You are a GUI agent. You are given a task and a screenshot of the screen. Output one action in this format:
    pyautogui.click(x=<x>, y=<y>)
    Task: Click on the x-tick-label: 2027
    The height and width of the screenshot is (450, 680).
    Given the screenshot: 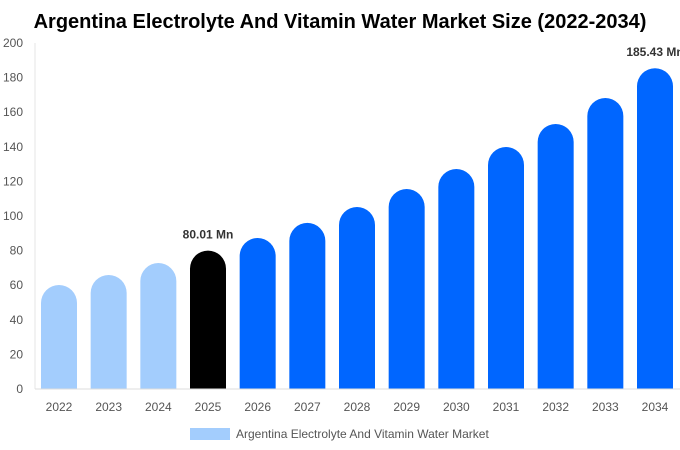 What is the action you would take?
    pyautogui.click(x=307, y=407)
    